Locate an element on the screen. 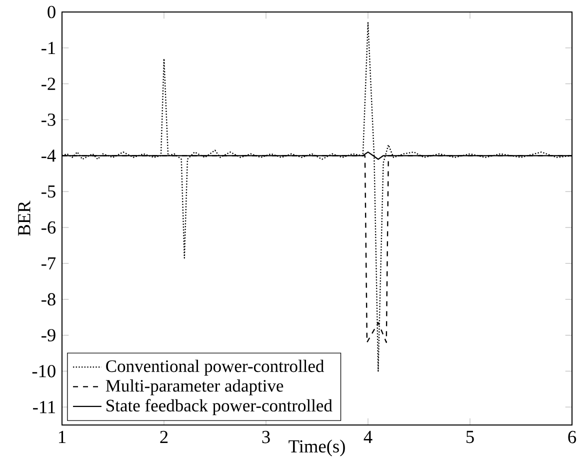  y-tick-label: -11 is located at coordinates (44, 407).